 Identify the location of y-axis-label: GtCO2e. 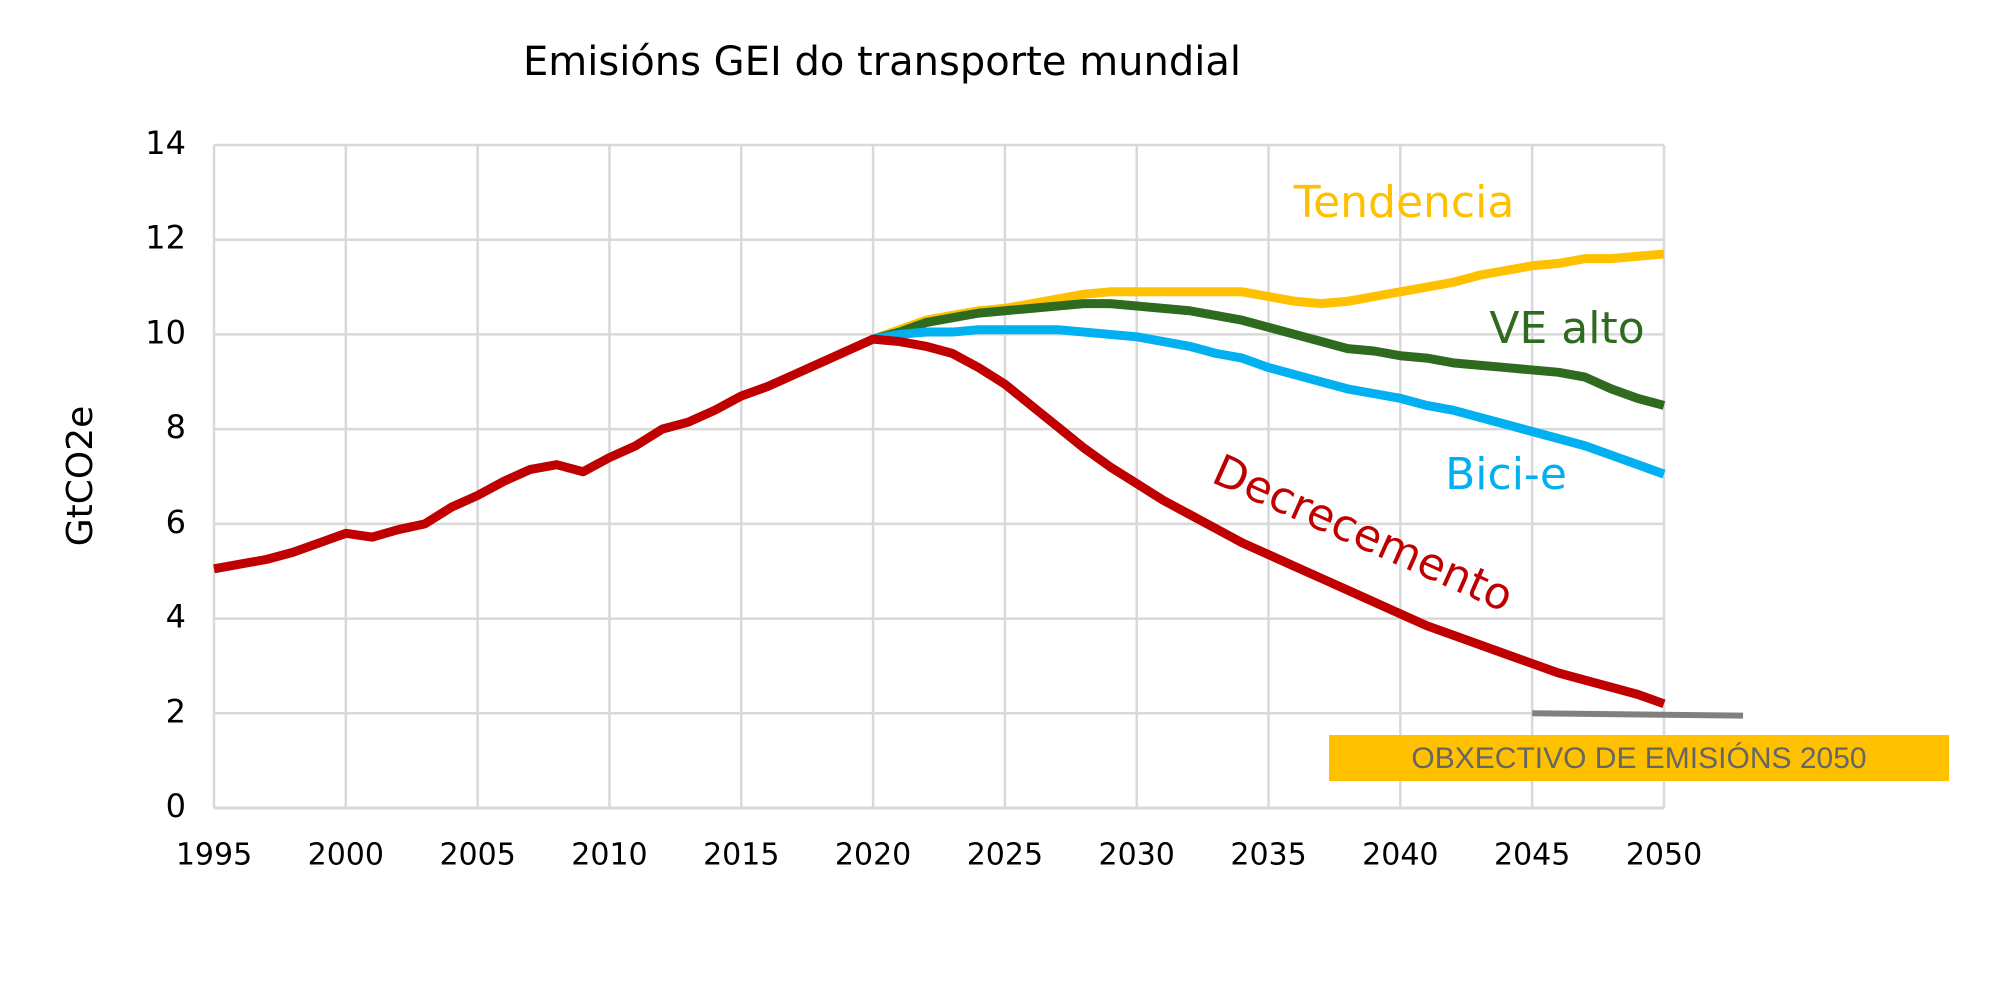
(80, 476).